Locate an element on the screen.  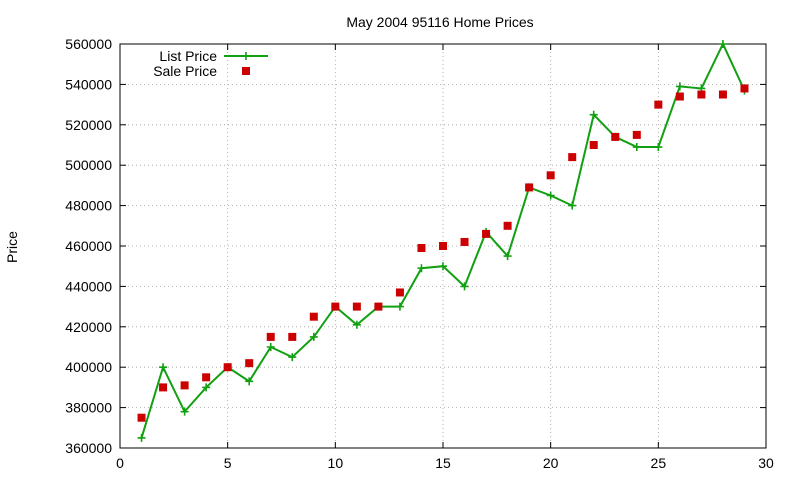
y-tick-label: 480000 is located at coordinates (88, 206).